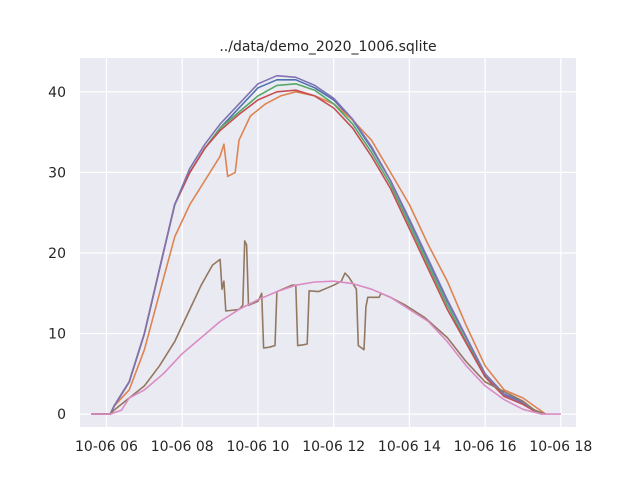  What do you see at coordinates (182, 447) in the screenshot?
I see `x-tick-label: 10-06 08` at bounding box center [182, 447].